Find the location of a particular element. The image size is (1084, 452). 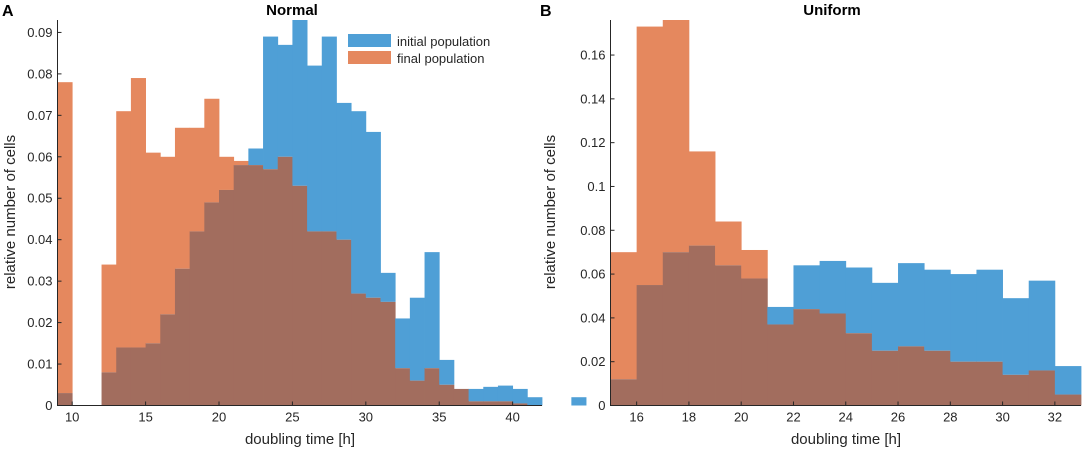

panel-a-y-tick-label: 0.08 is located at coordinates (39, 73).